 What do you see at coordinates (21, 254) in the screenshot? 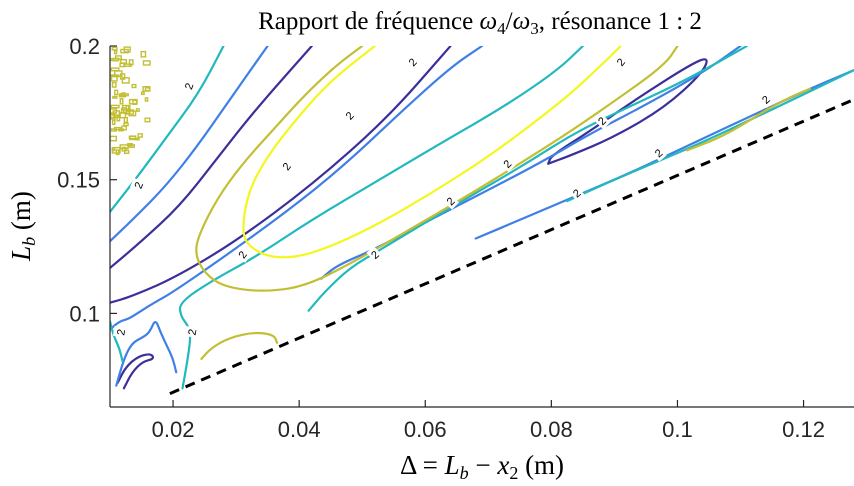
I see `ylabel-L: L` at bounding box center [21, 254].